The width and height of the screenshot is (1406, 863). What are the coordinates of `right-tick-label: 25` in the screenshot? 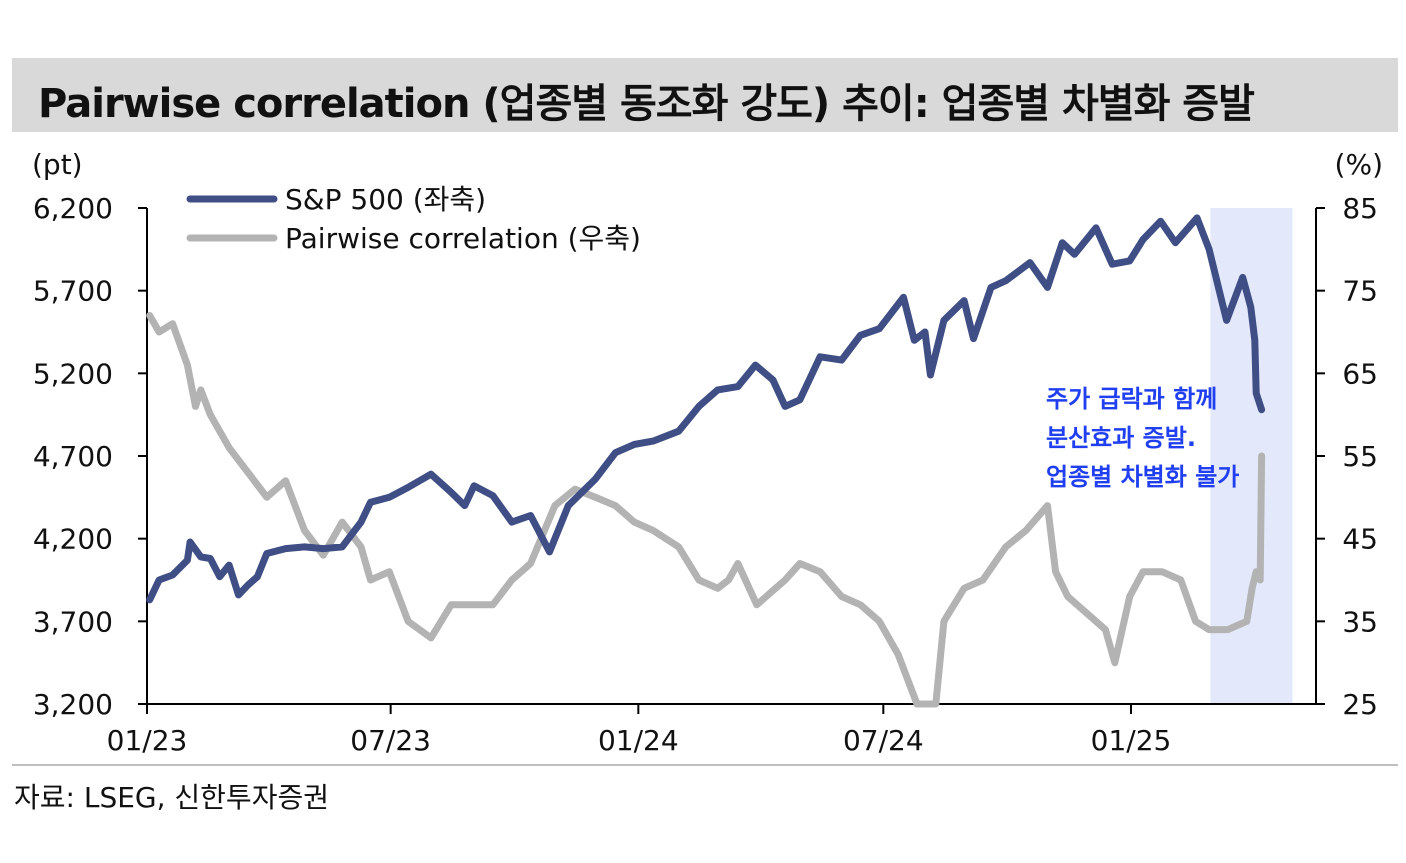 It's located at (1360, 704).